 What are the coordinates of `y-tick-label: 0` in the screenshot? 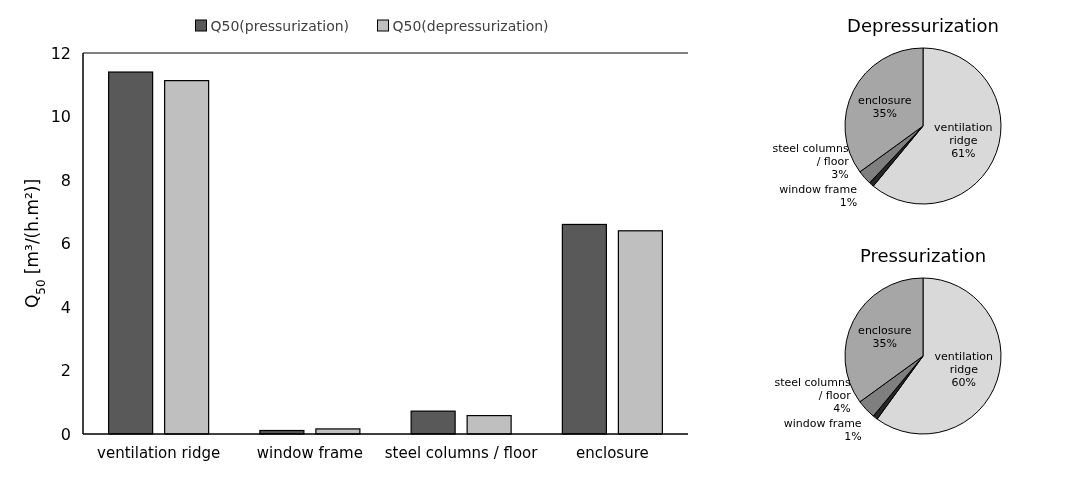 It's located at (65, 434).